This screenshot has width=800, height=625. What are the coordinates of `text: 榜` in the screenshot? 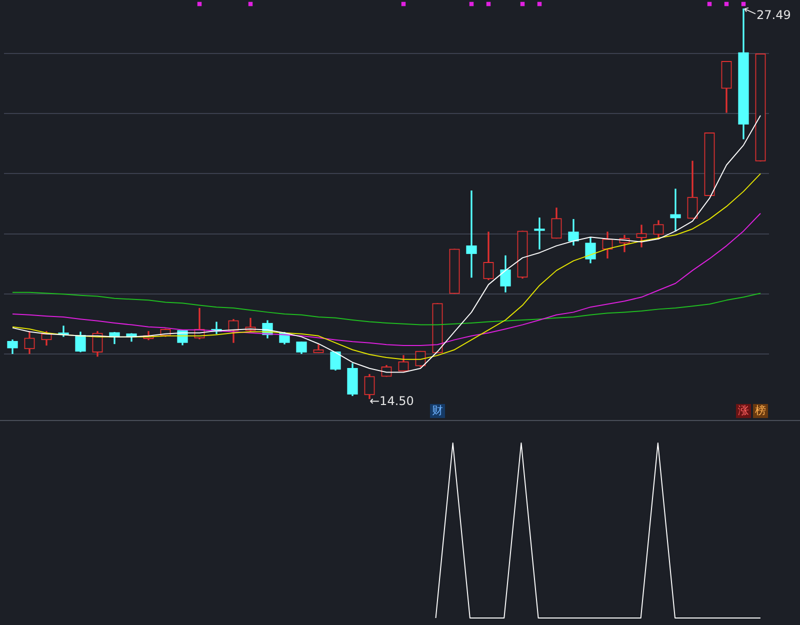 It's located at (760, 410).